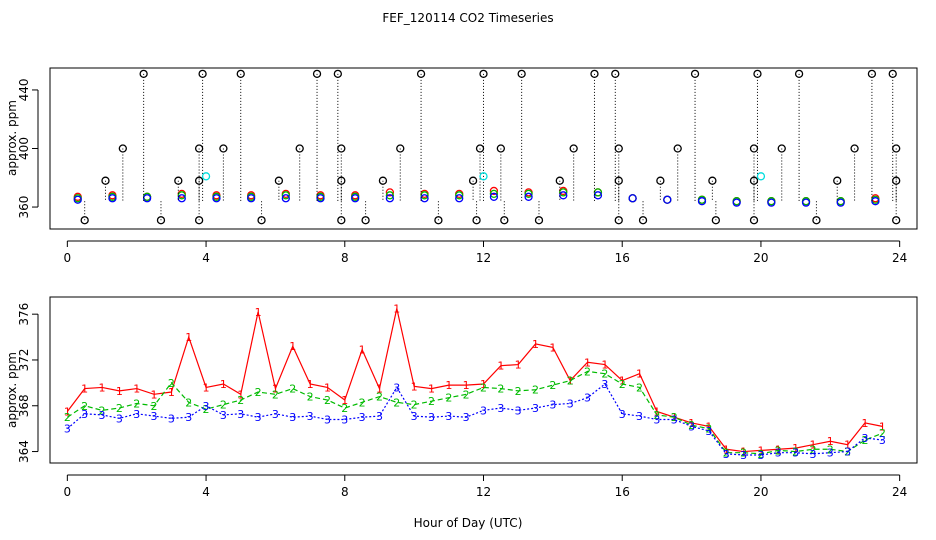  What do you see at coordinates (206, 492) in the screenshot?
I see `bottom-x-tick-label: 4` at bounding box center [206, 492].